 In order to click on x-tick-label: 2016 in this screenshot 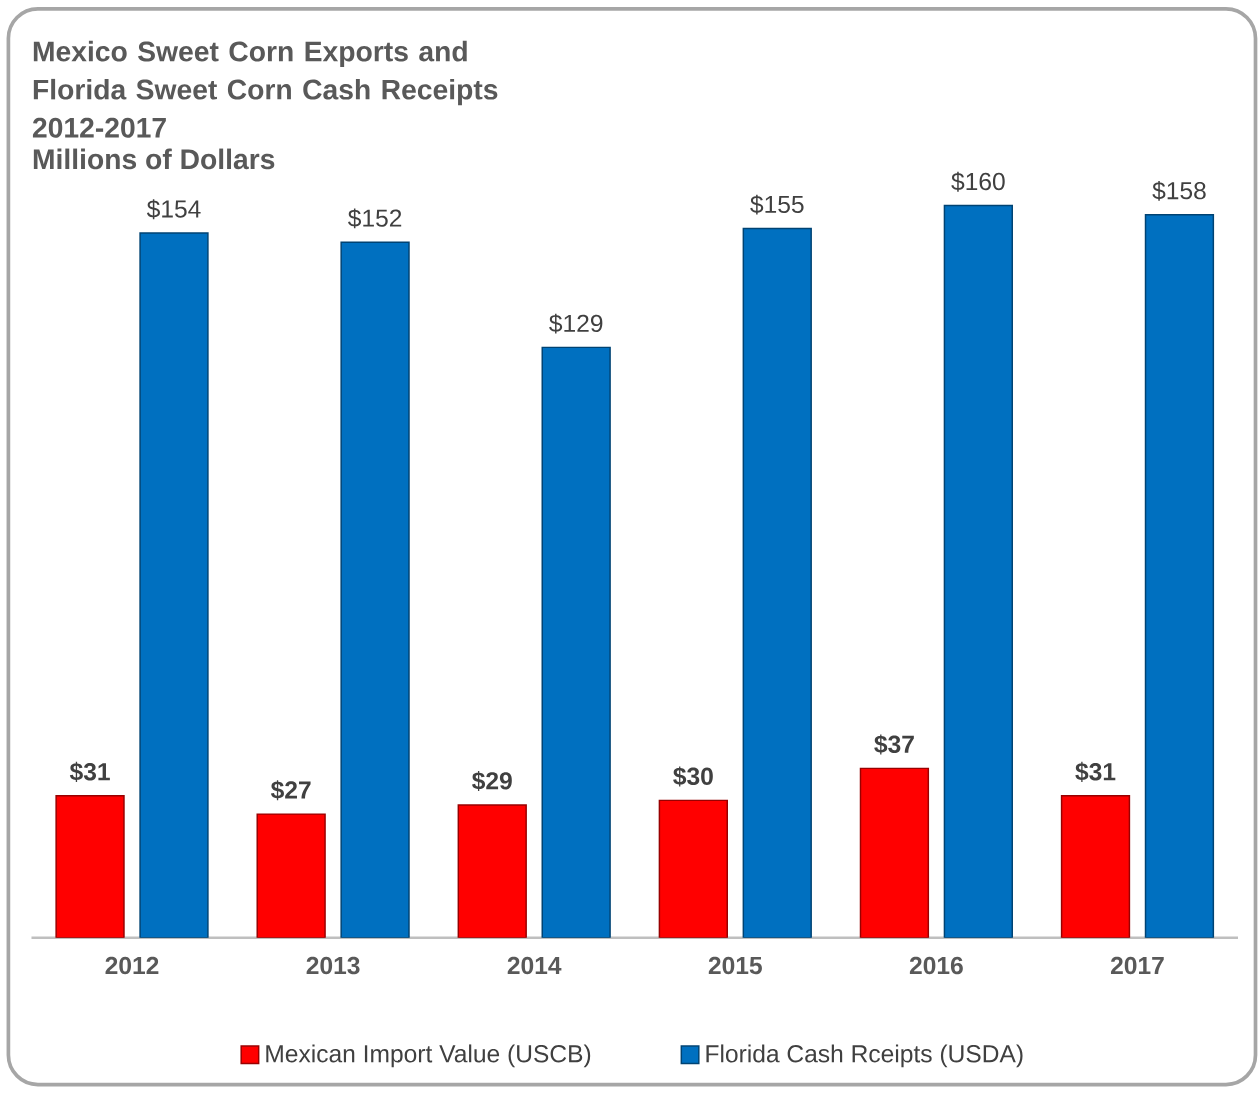, I will do `click(936, 965)`.